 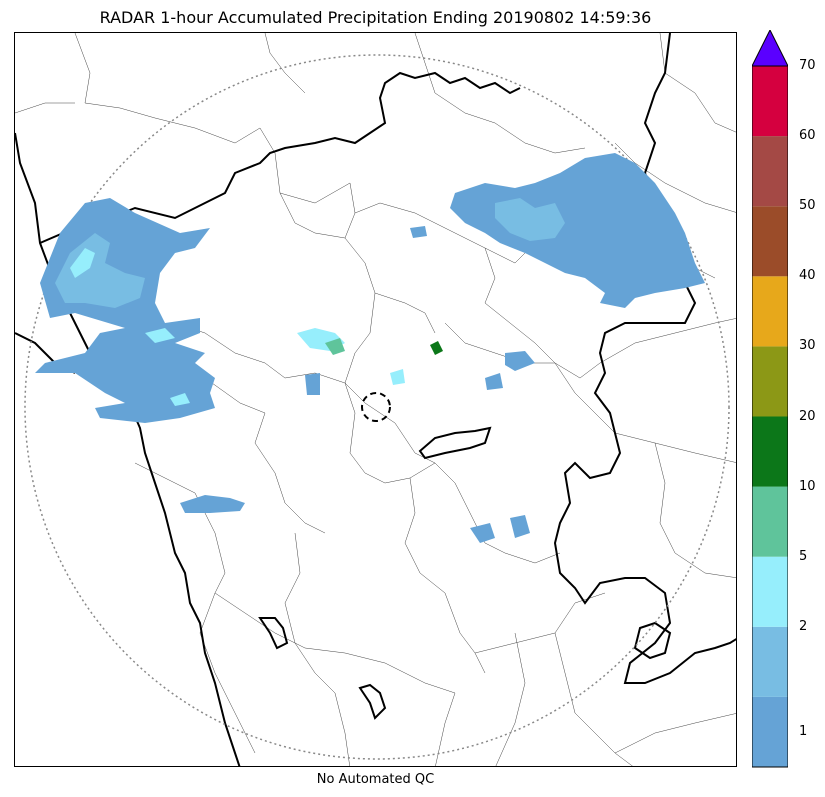 What do you see at coordinates (807, 136) in the screenshot?
I see `colorbar-tick-label: 60` at bounding box center [807, 136].